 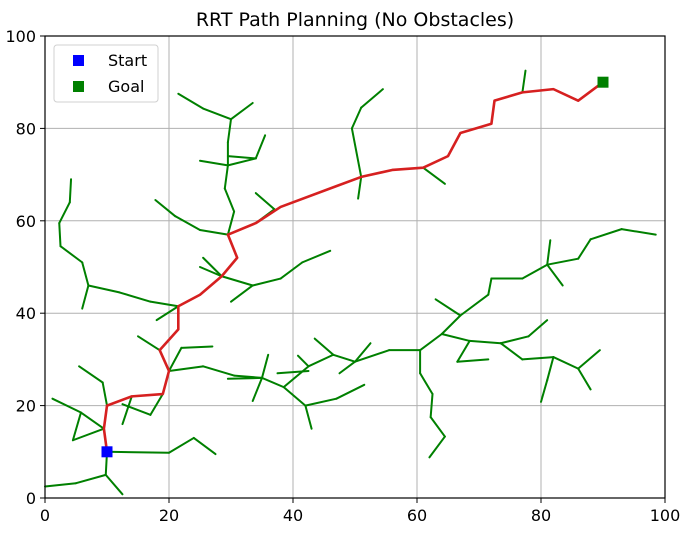 I want to click on y-tick-label: 0, so click(x=31, y=498).